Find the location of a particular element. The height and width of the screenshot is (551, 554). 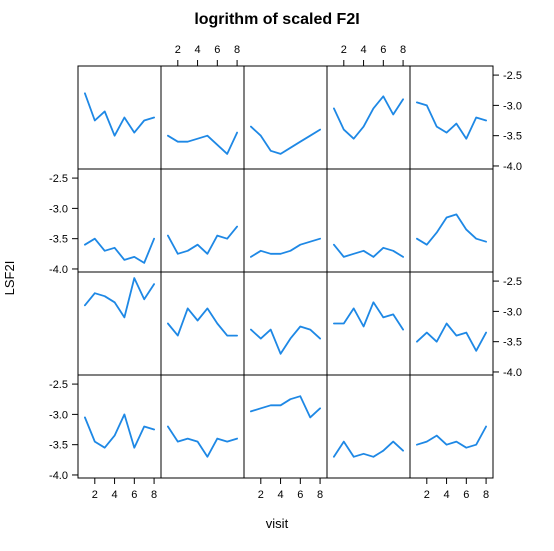

panel-r4-c2 is located at coordinates (202, 426).